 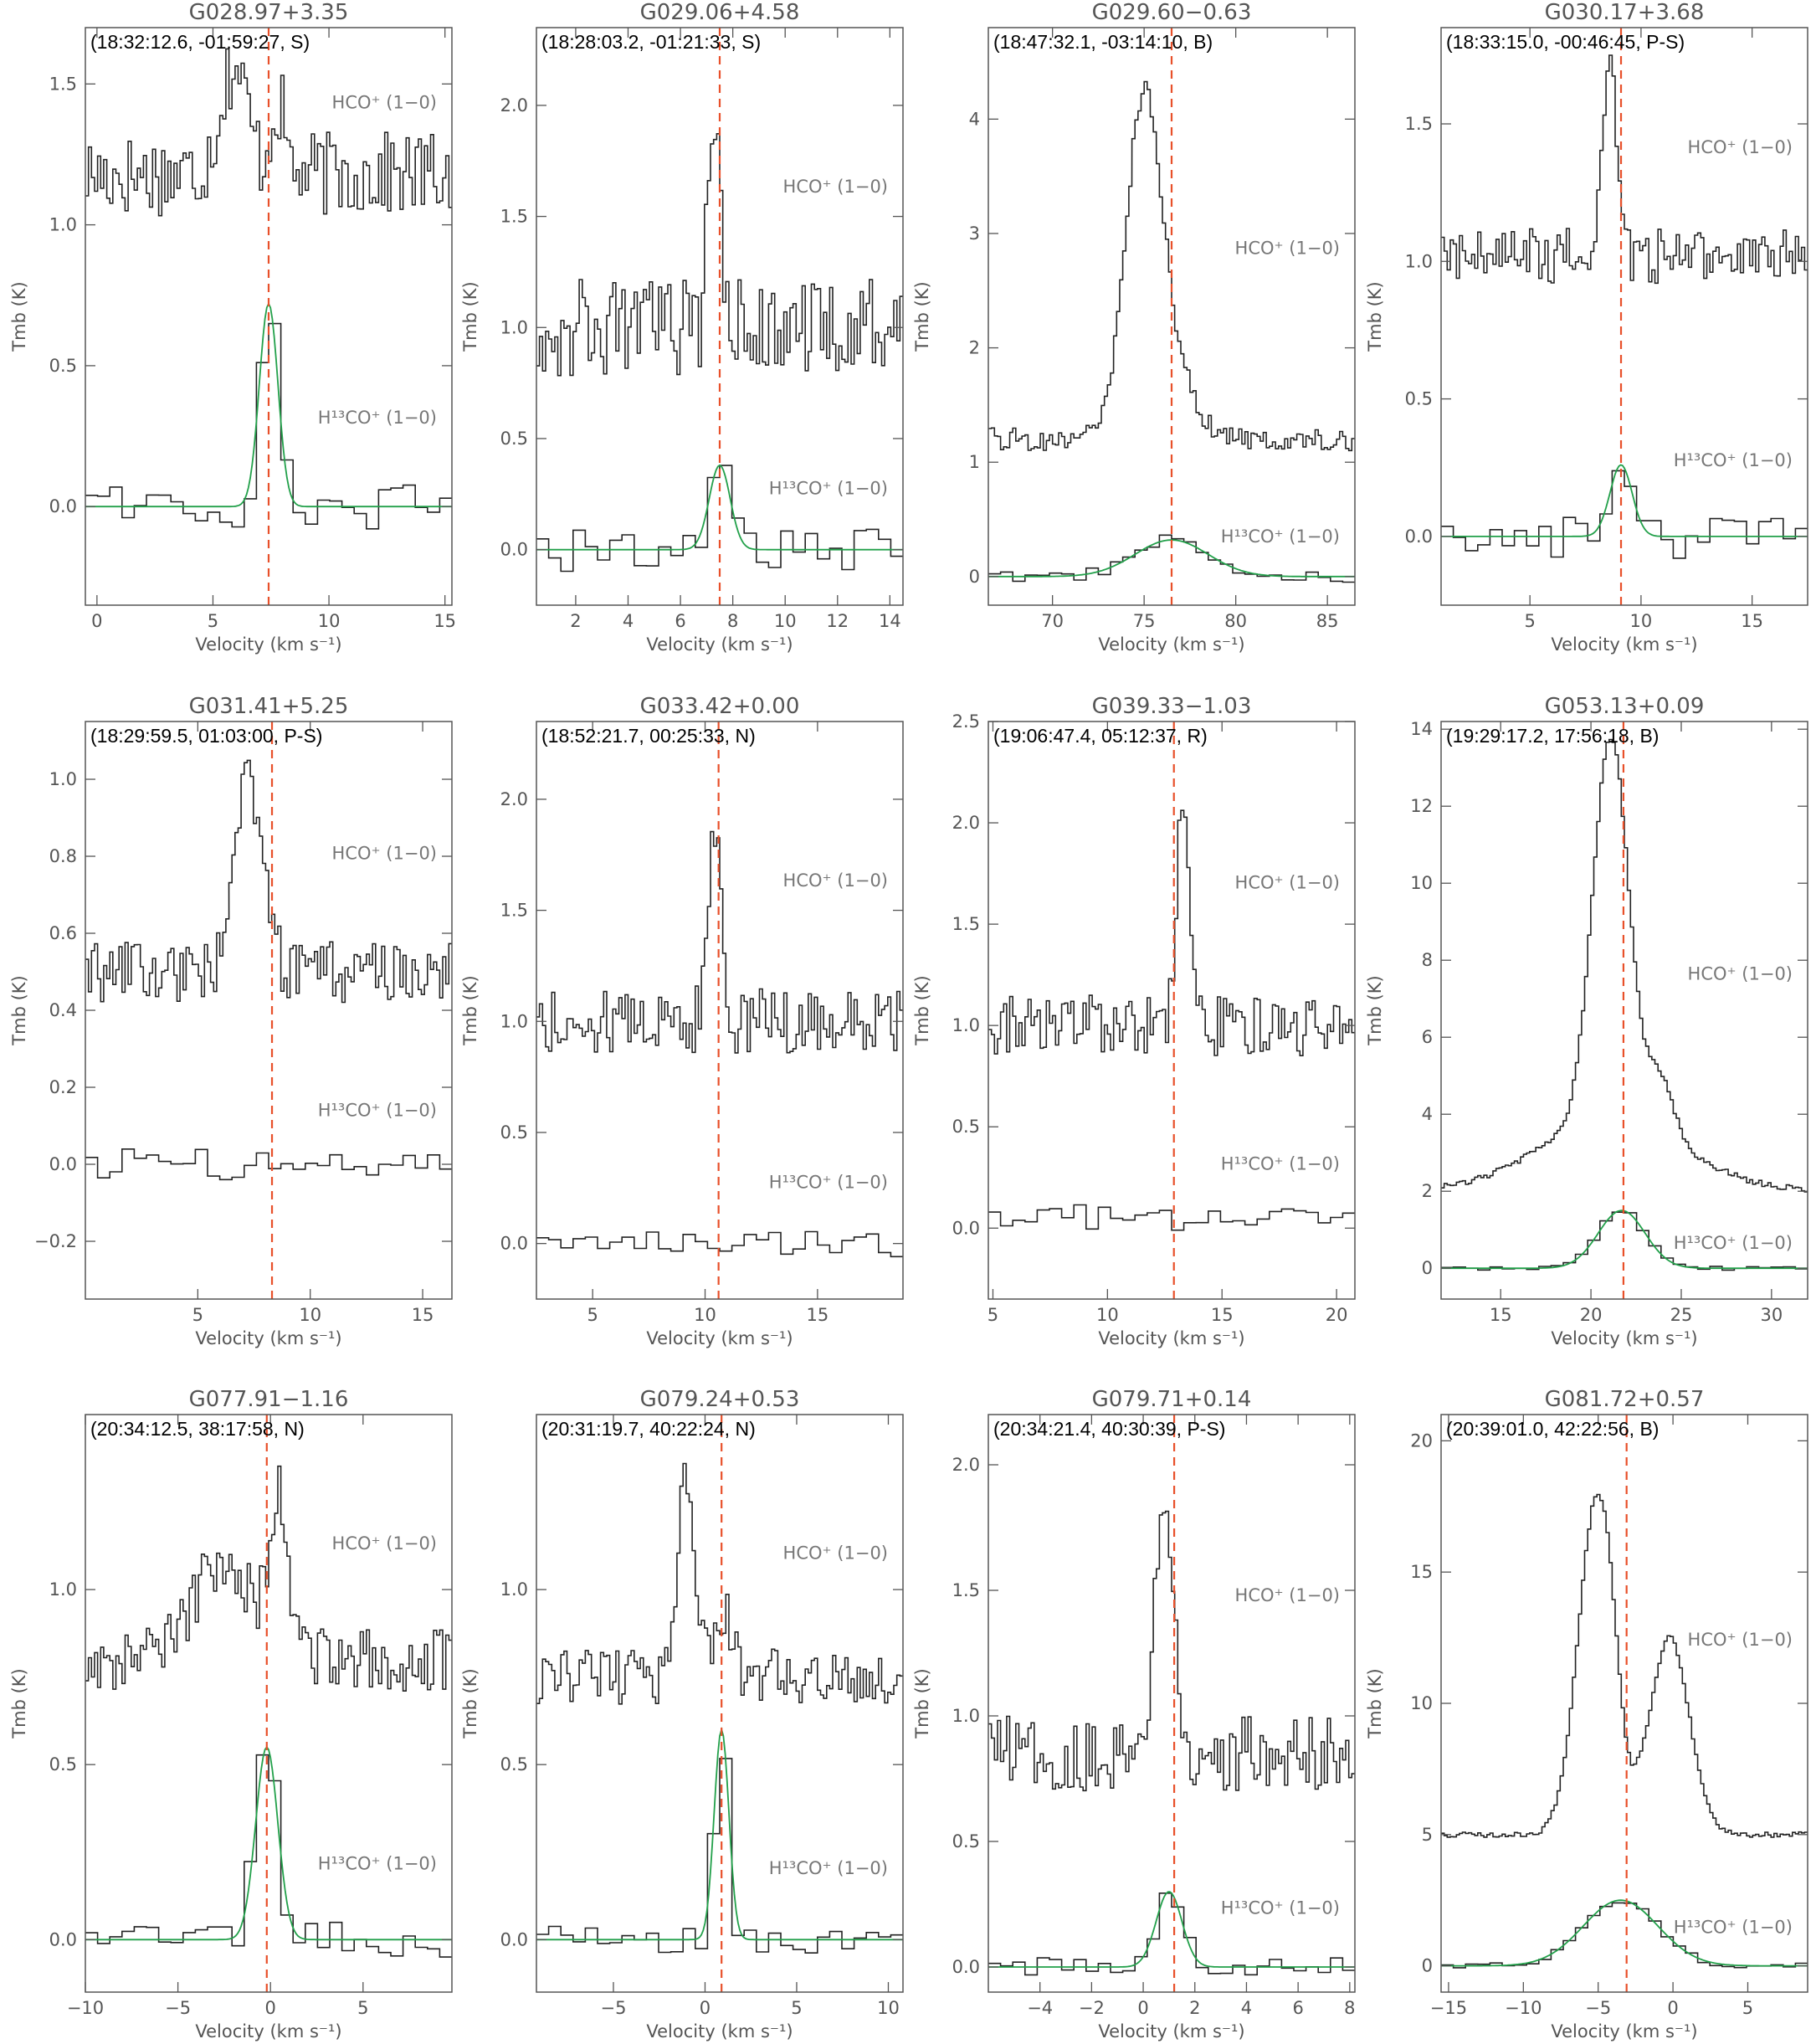 I want to click on x-tick-label: 4, so click(x=628, y=621).